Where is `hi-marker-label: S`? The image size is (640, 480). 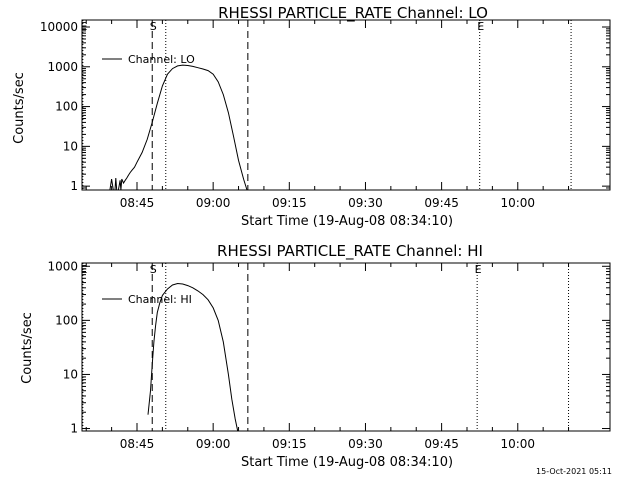 hi-marker-label: S is located at coordinates (153, 269).